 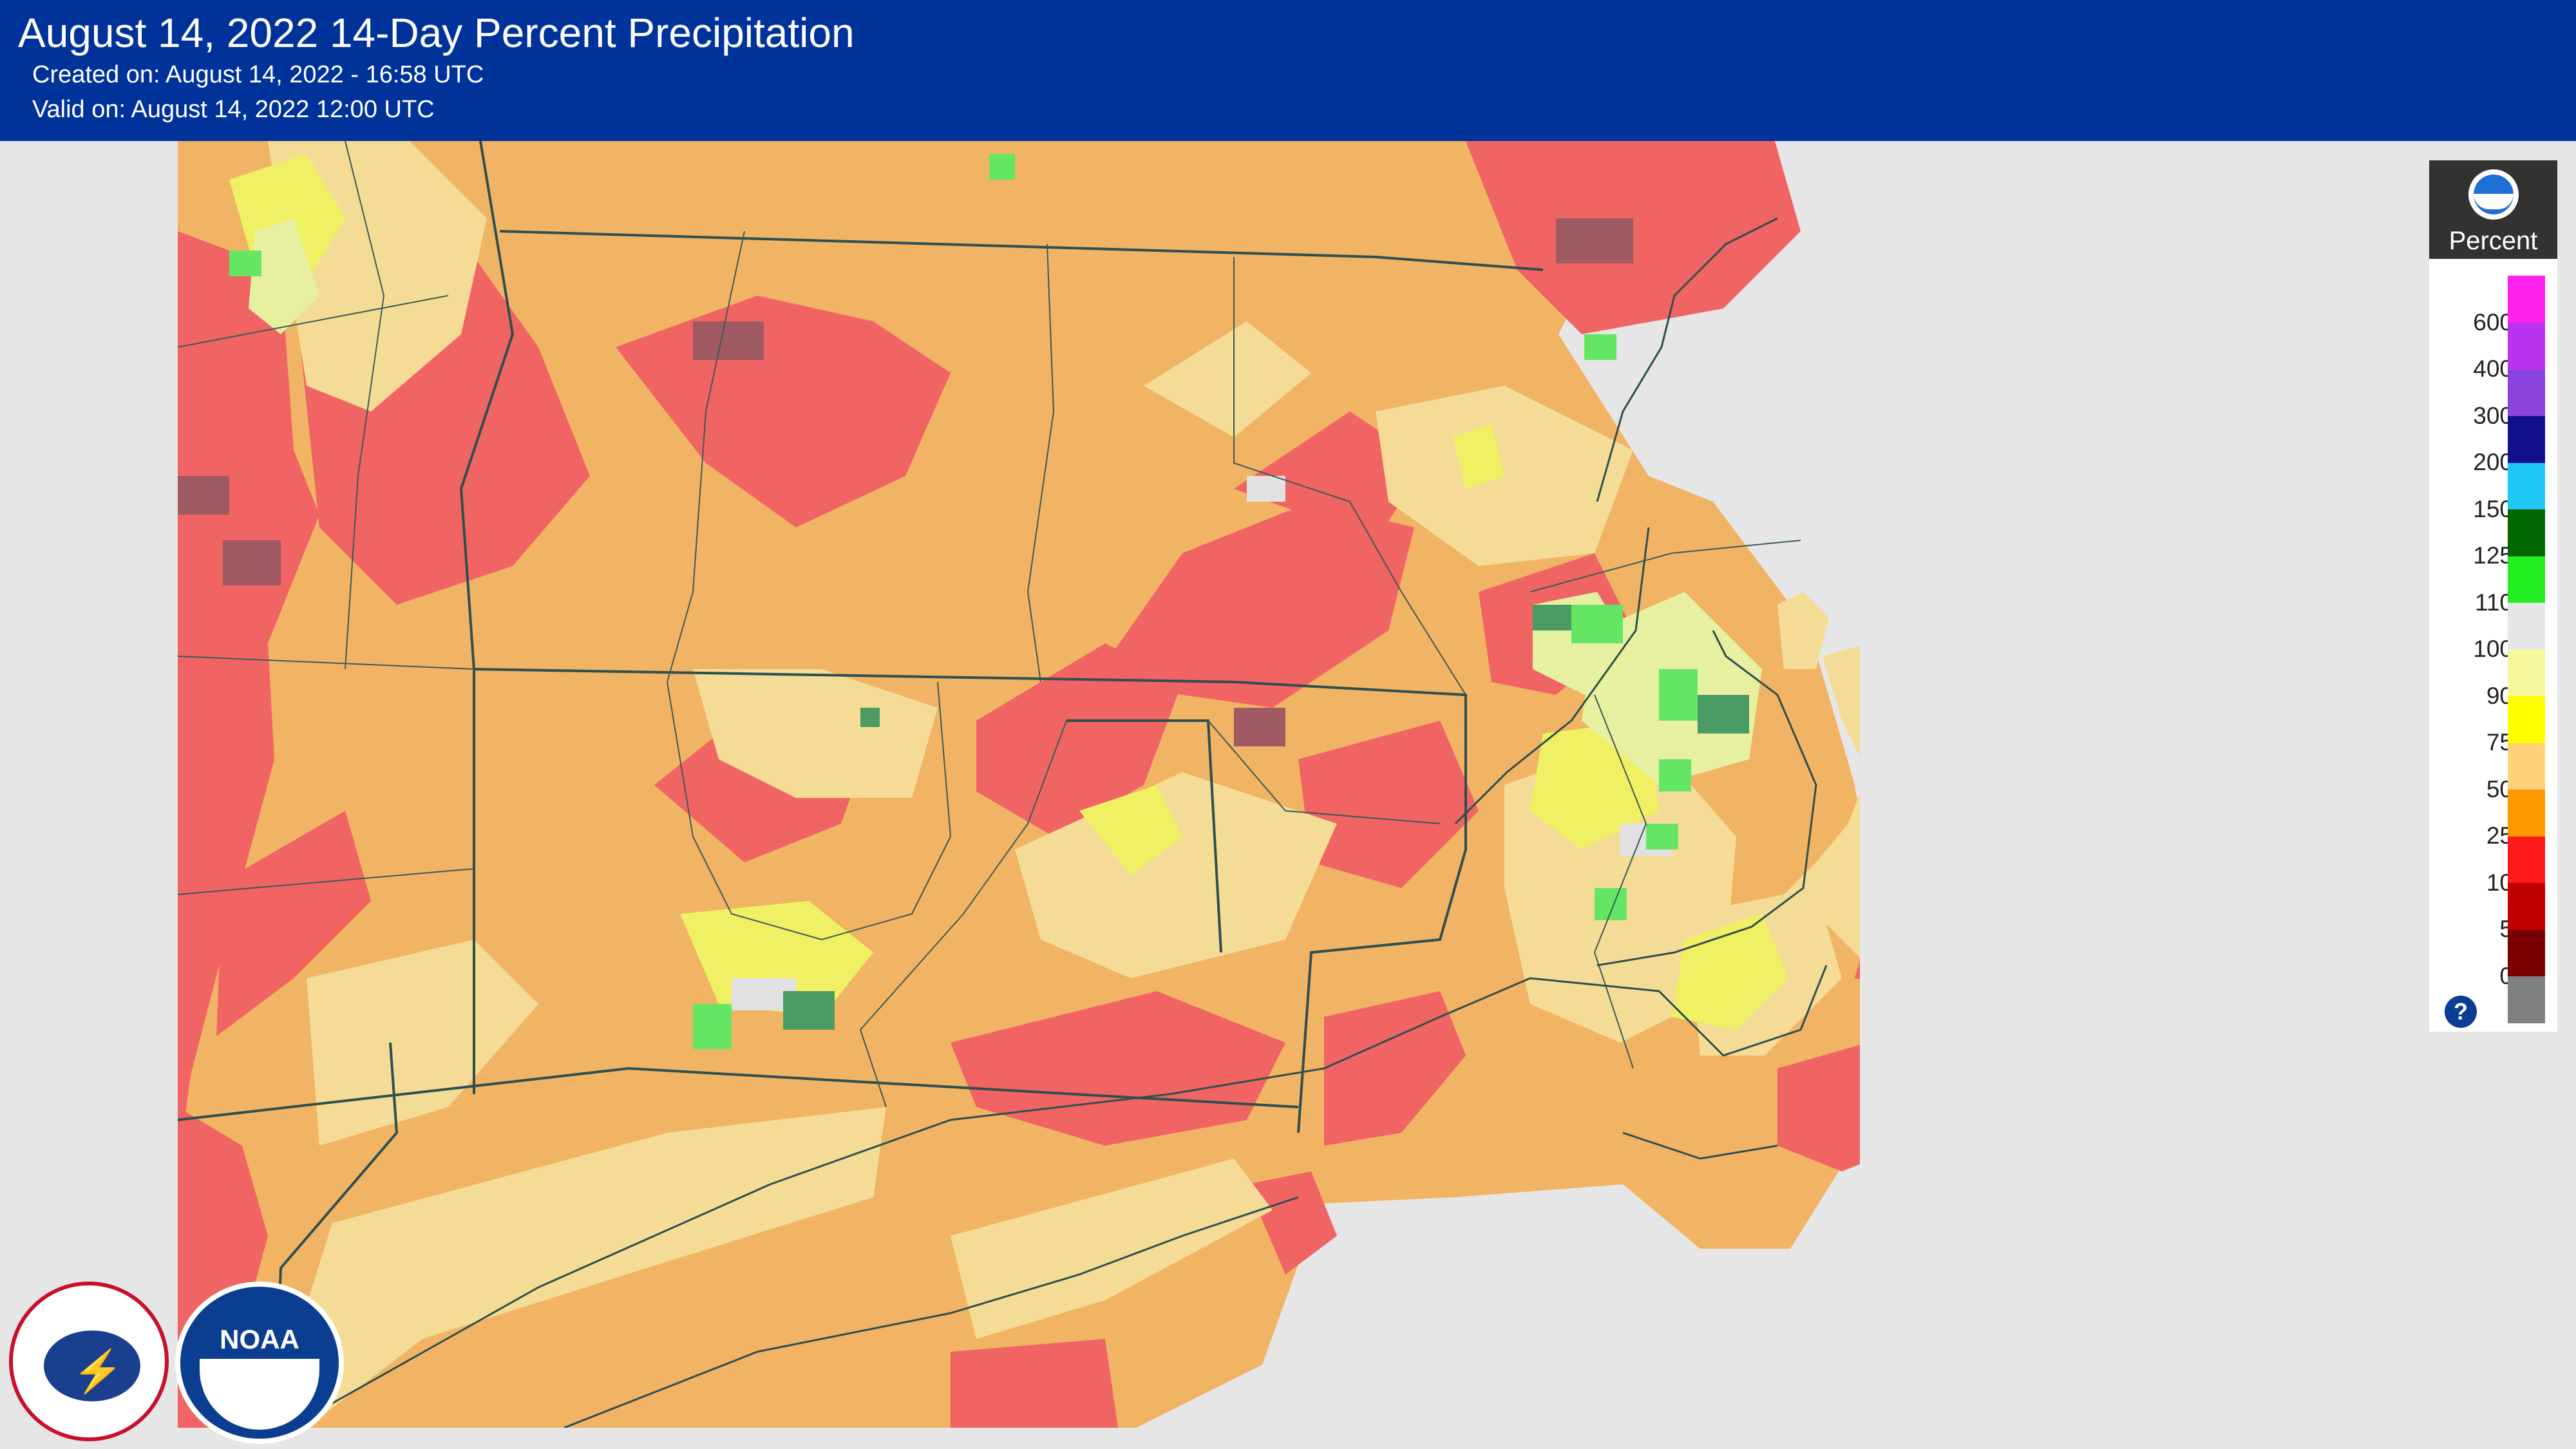 What do you see at coordinates (2493, 241) in the screenshot?
I see `legend-title: Percent` at bounding box center [2493, 241].